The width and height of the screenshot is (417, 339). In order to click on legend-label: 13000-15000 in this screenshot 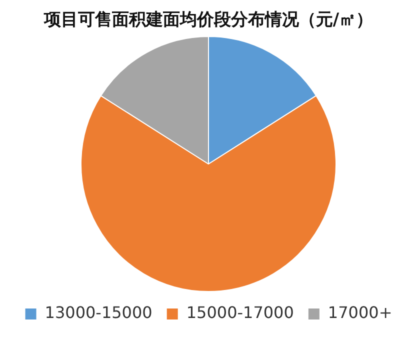, I will do `click(98, 312)`.